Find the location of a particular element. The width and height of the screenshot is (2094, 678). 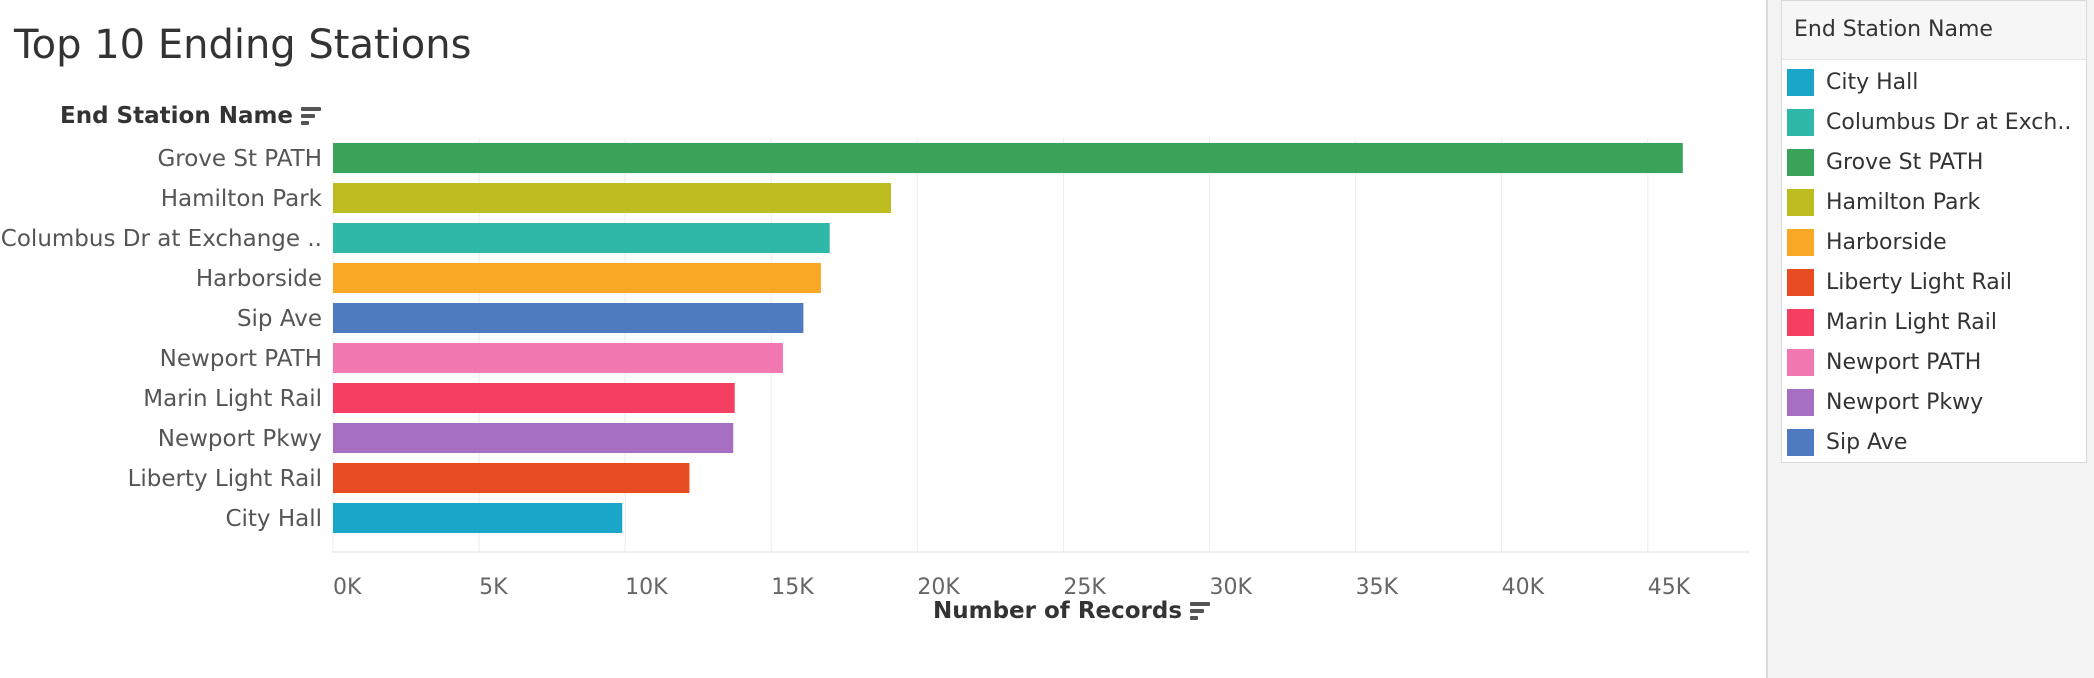

x-tick-label: 15K is located at coordinates (792, 587).